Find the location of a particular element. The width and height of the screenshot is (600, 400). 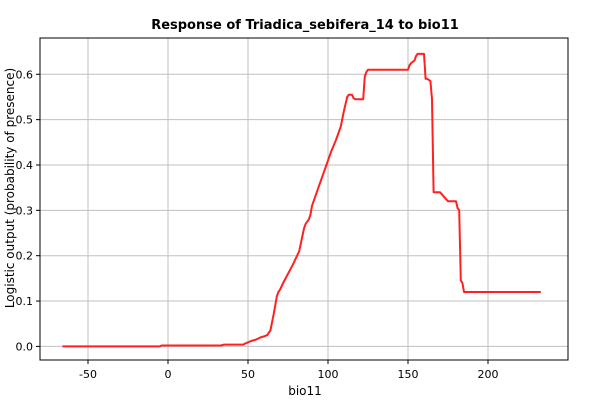

y-tick-label: 0.6 is located at coordinates (25, 74).